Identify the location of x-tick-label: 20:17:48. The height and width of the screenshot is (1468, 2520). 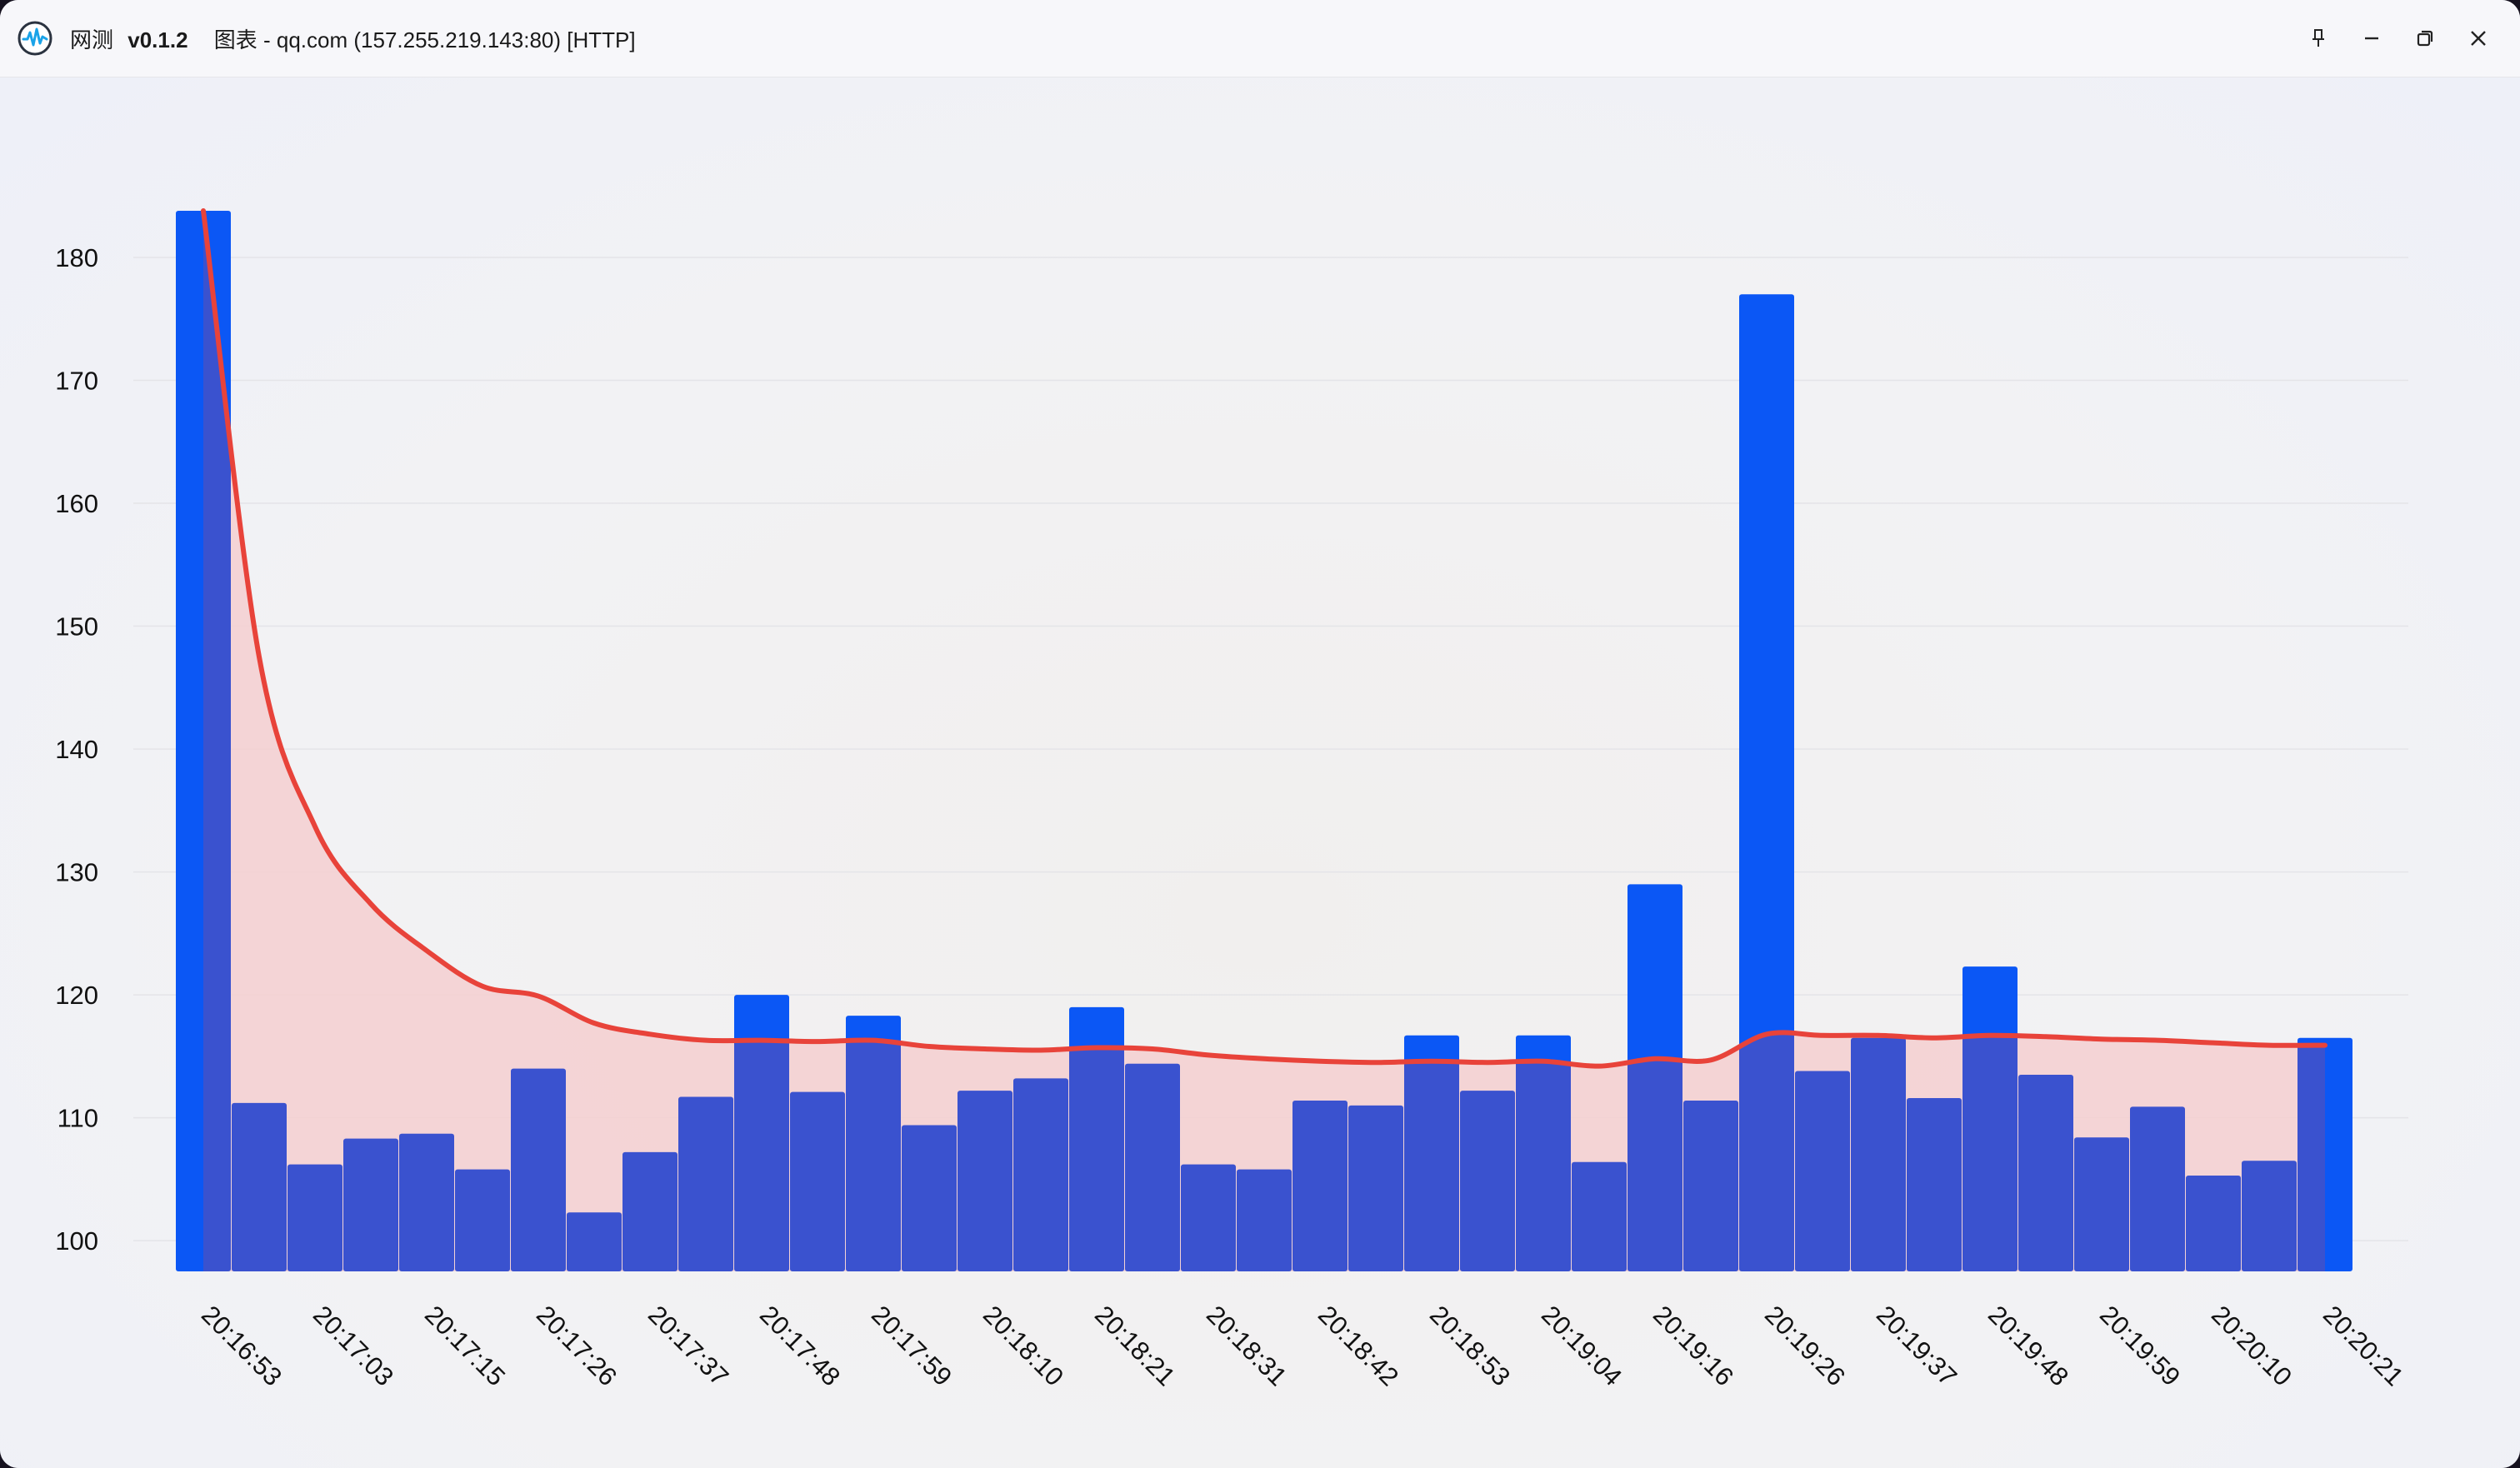
(800, 1345).